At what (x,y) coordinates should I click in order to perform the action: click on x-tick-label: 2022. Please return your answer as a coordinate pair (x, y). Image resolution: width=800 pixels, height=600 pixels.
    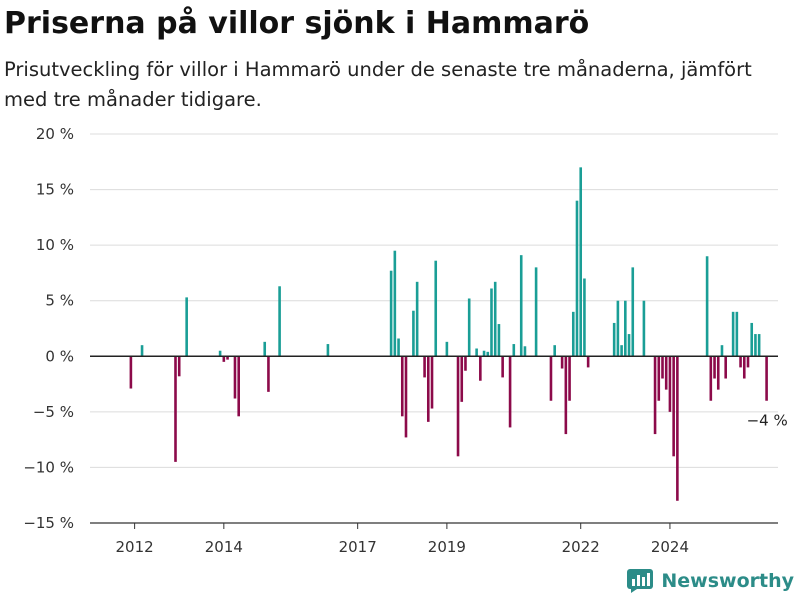
    Looking at the image, I should click on (581, 547).